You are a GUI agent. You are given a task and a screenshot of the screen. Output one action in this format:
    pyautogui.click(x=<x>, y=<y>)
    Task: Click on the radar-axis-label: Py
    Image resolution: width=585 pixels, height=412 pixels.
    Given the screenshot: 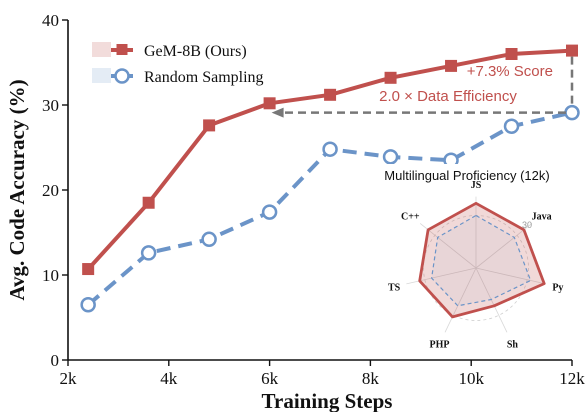 What is the action you would take?
    pyautogui.click(x=557, y=288)
    